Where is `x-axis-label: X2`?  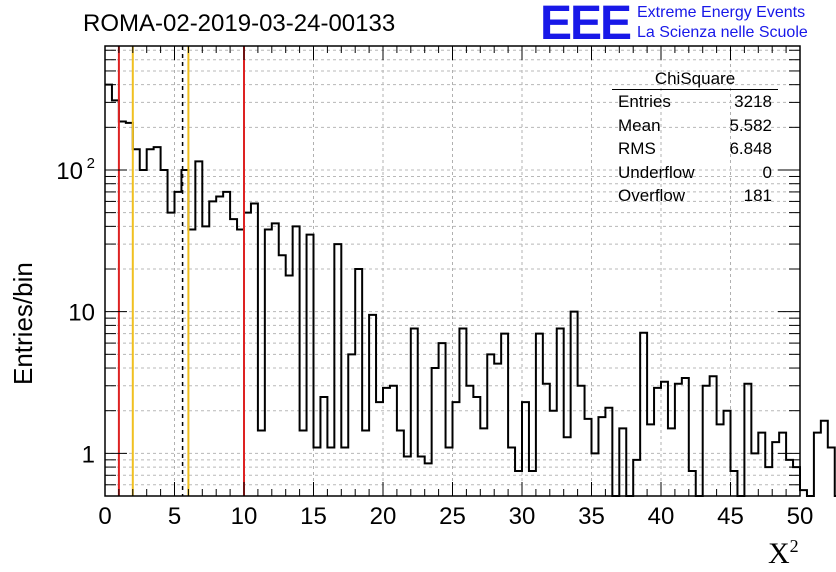 x-axis-label: X2 is located at coordinates (783, 553).